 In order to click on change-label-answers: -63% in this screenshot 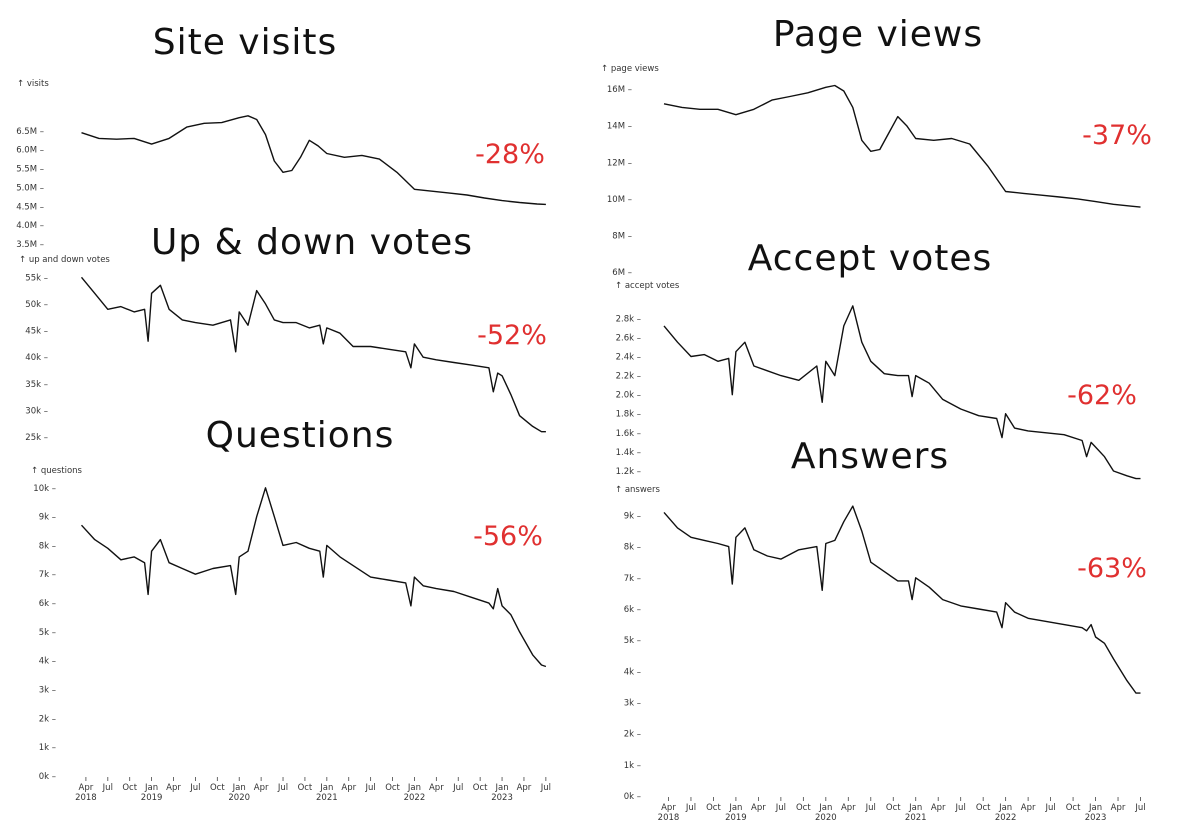, I will do `click(1112, 568)`.